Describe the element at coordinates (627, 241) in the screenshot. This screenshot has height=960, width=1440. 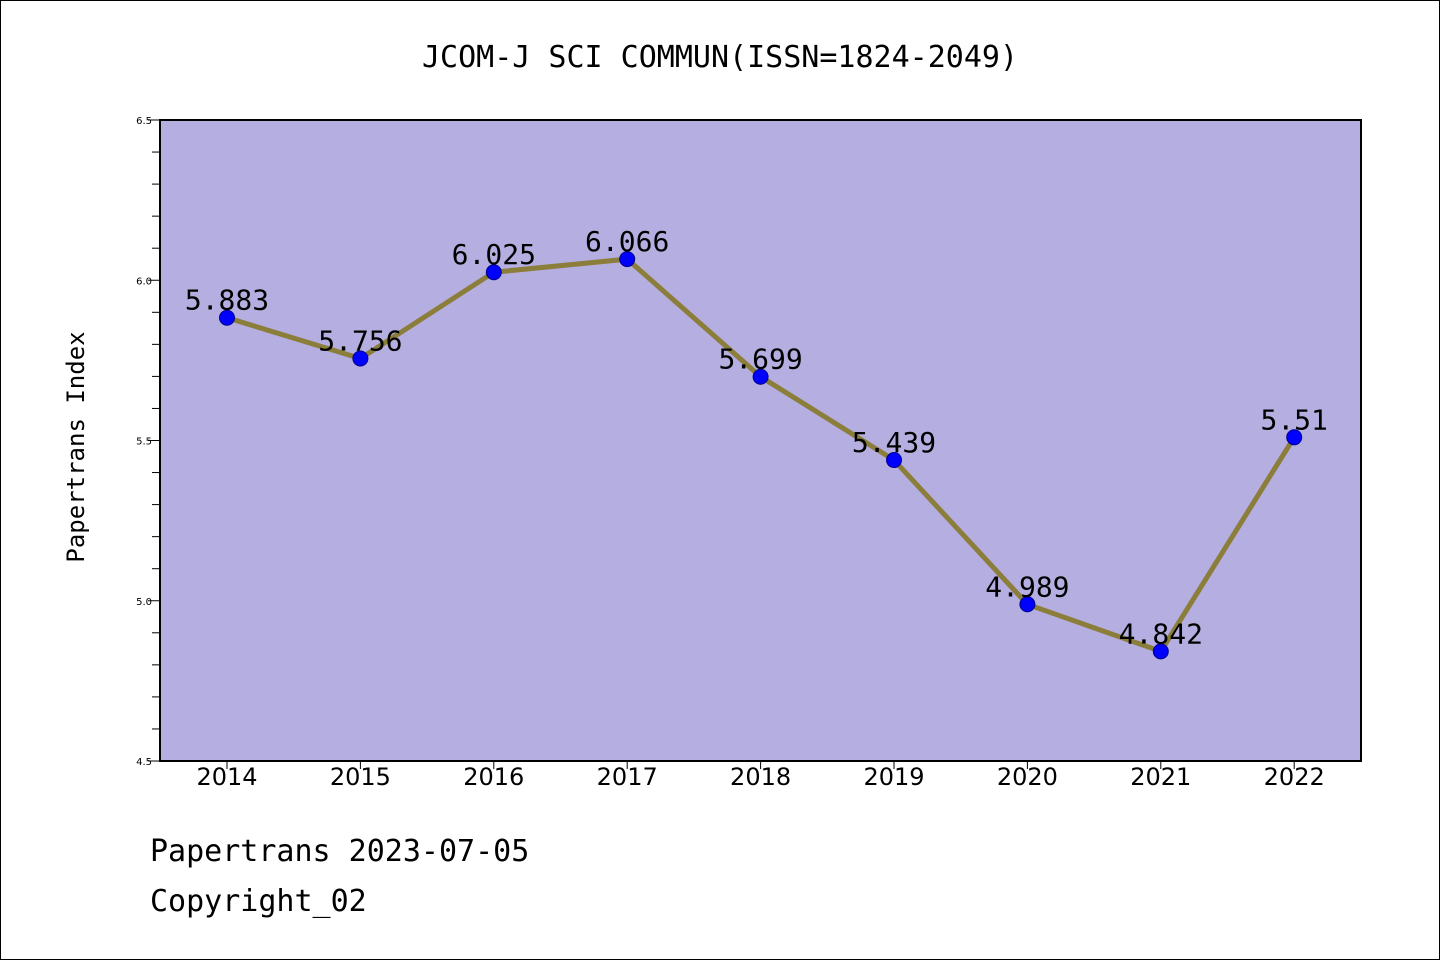
I see `data-label: 6.066` at that location.